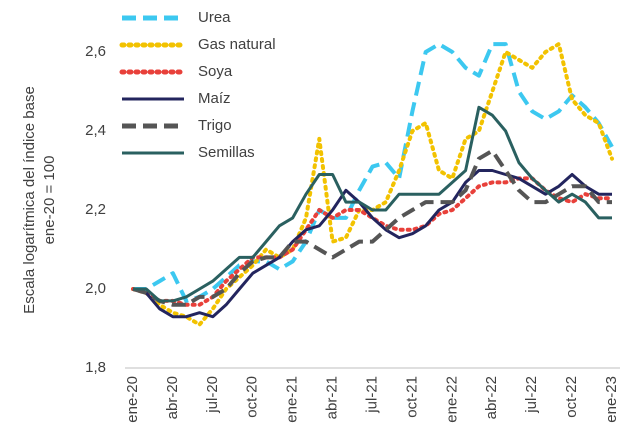  I want to click on x-tick-label: oct-22, so click(571, 397).